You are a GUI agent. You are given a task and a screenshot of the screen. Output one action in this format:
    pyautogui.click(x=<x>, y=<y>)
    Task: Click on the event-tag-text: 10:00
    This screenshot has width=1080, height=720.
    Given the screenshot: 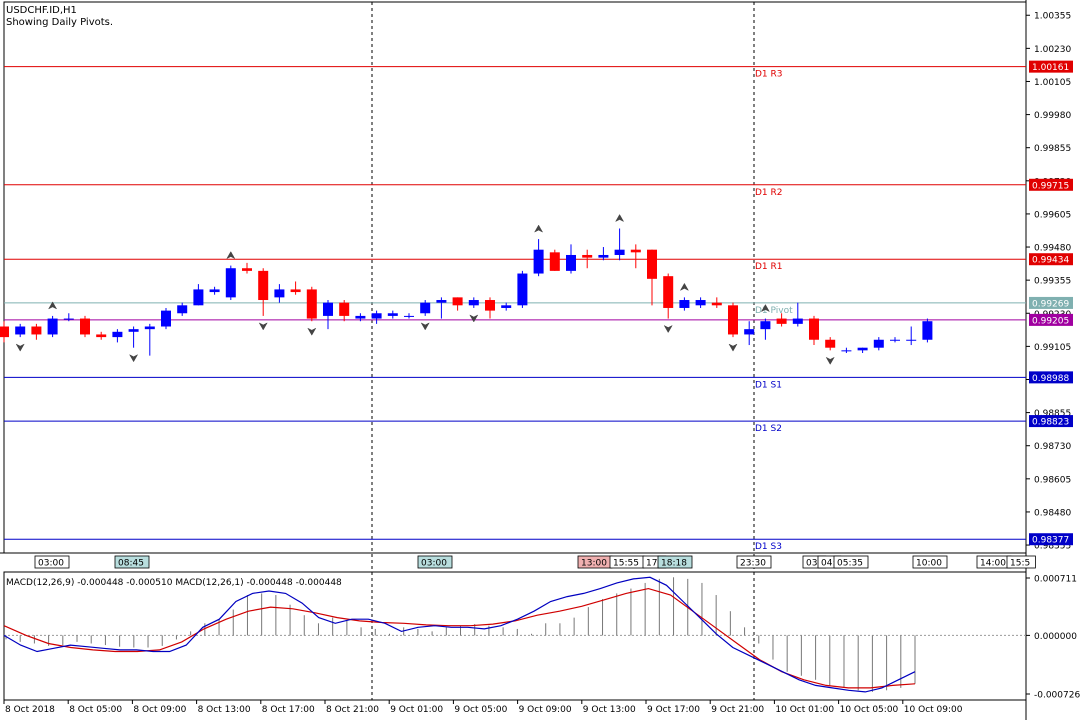 What is the action you would take?
    pyautogui.click(x=929, y=564)
    